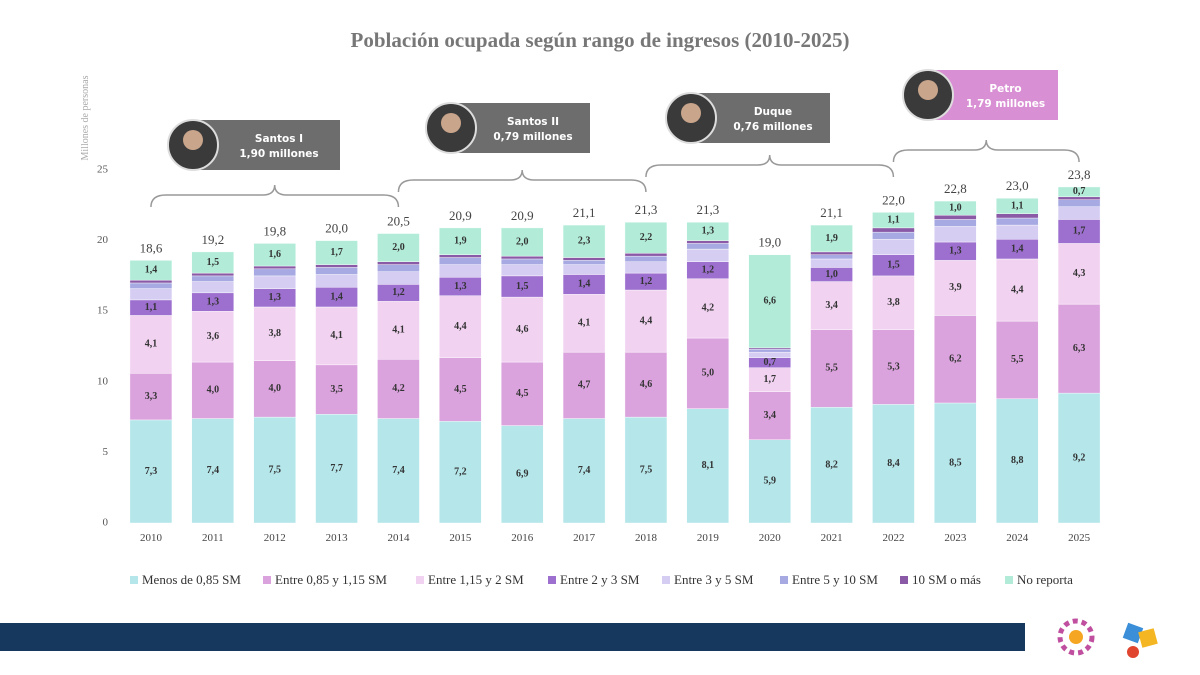  What do you see at coordinates (946, 579) in the screenshot?
I see `legend-label: 10 SM o más` at bounding box center [946, 579].